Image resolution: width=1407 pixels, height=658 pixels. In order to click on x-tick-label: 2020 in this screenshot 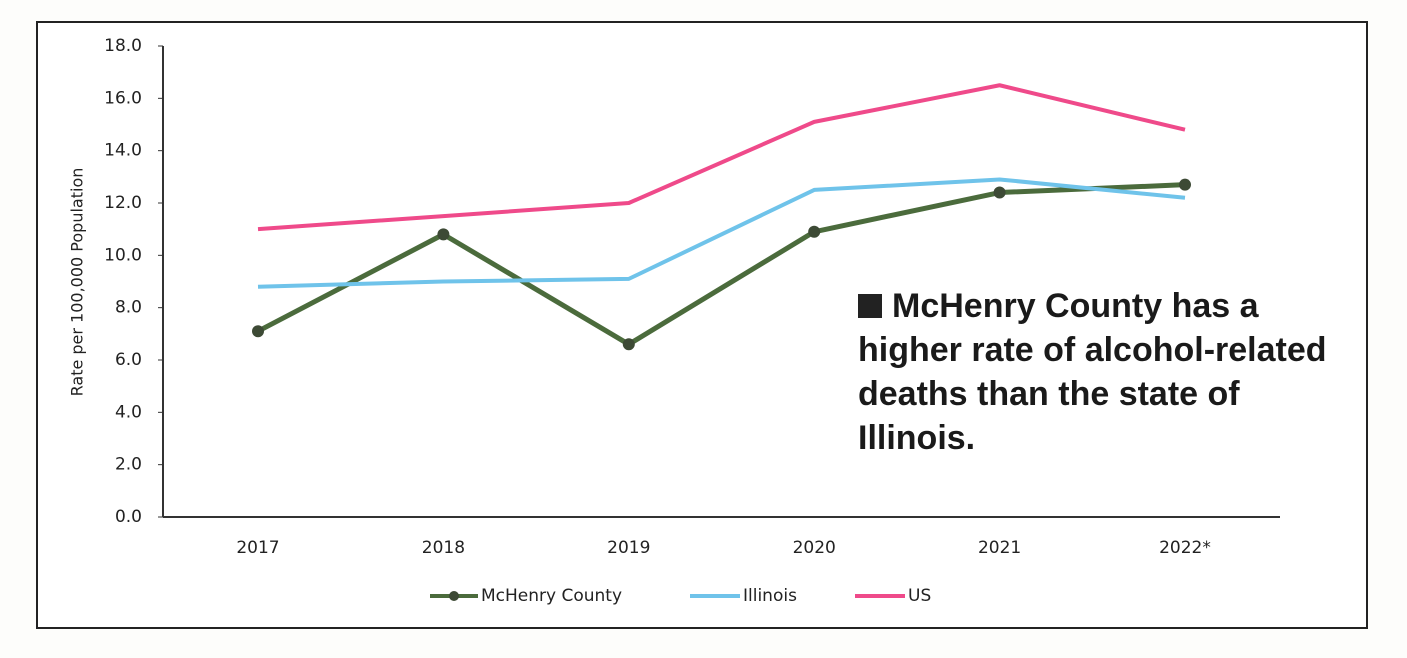, I will do `click(814, 548)`.